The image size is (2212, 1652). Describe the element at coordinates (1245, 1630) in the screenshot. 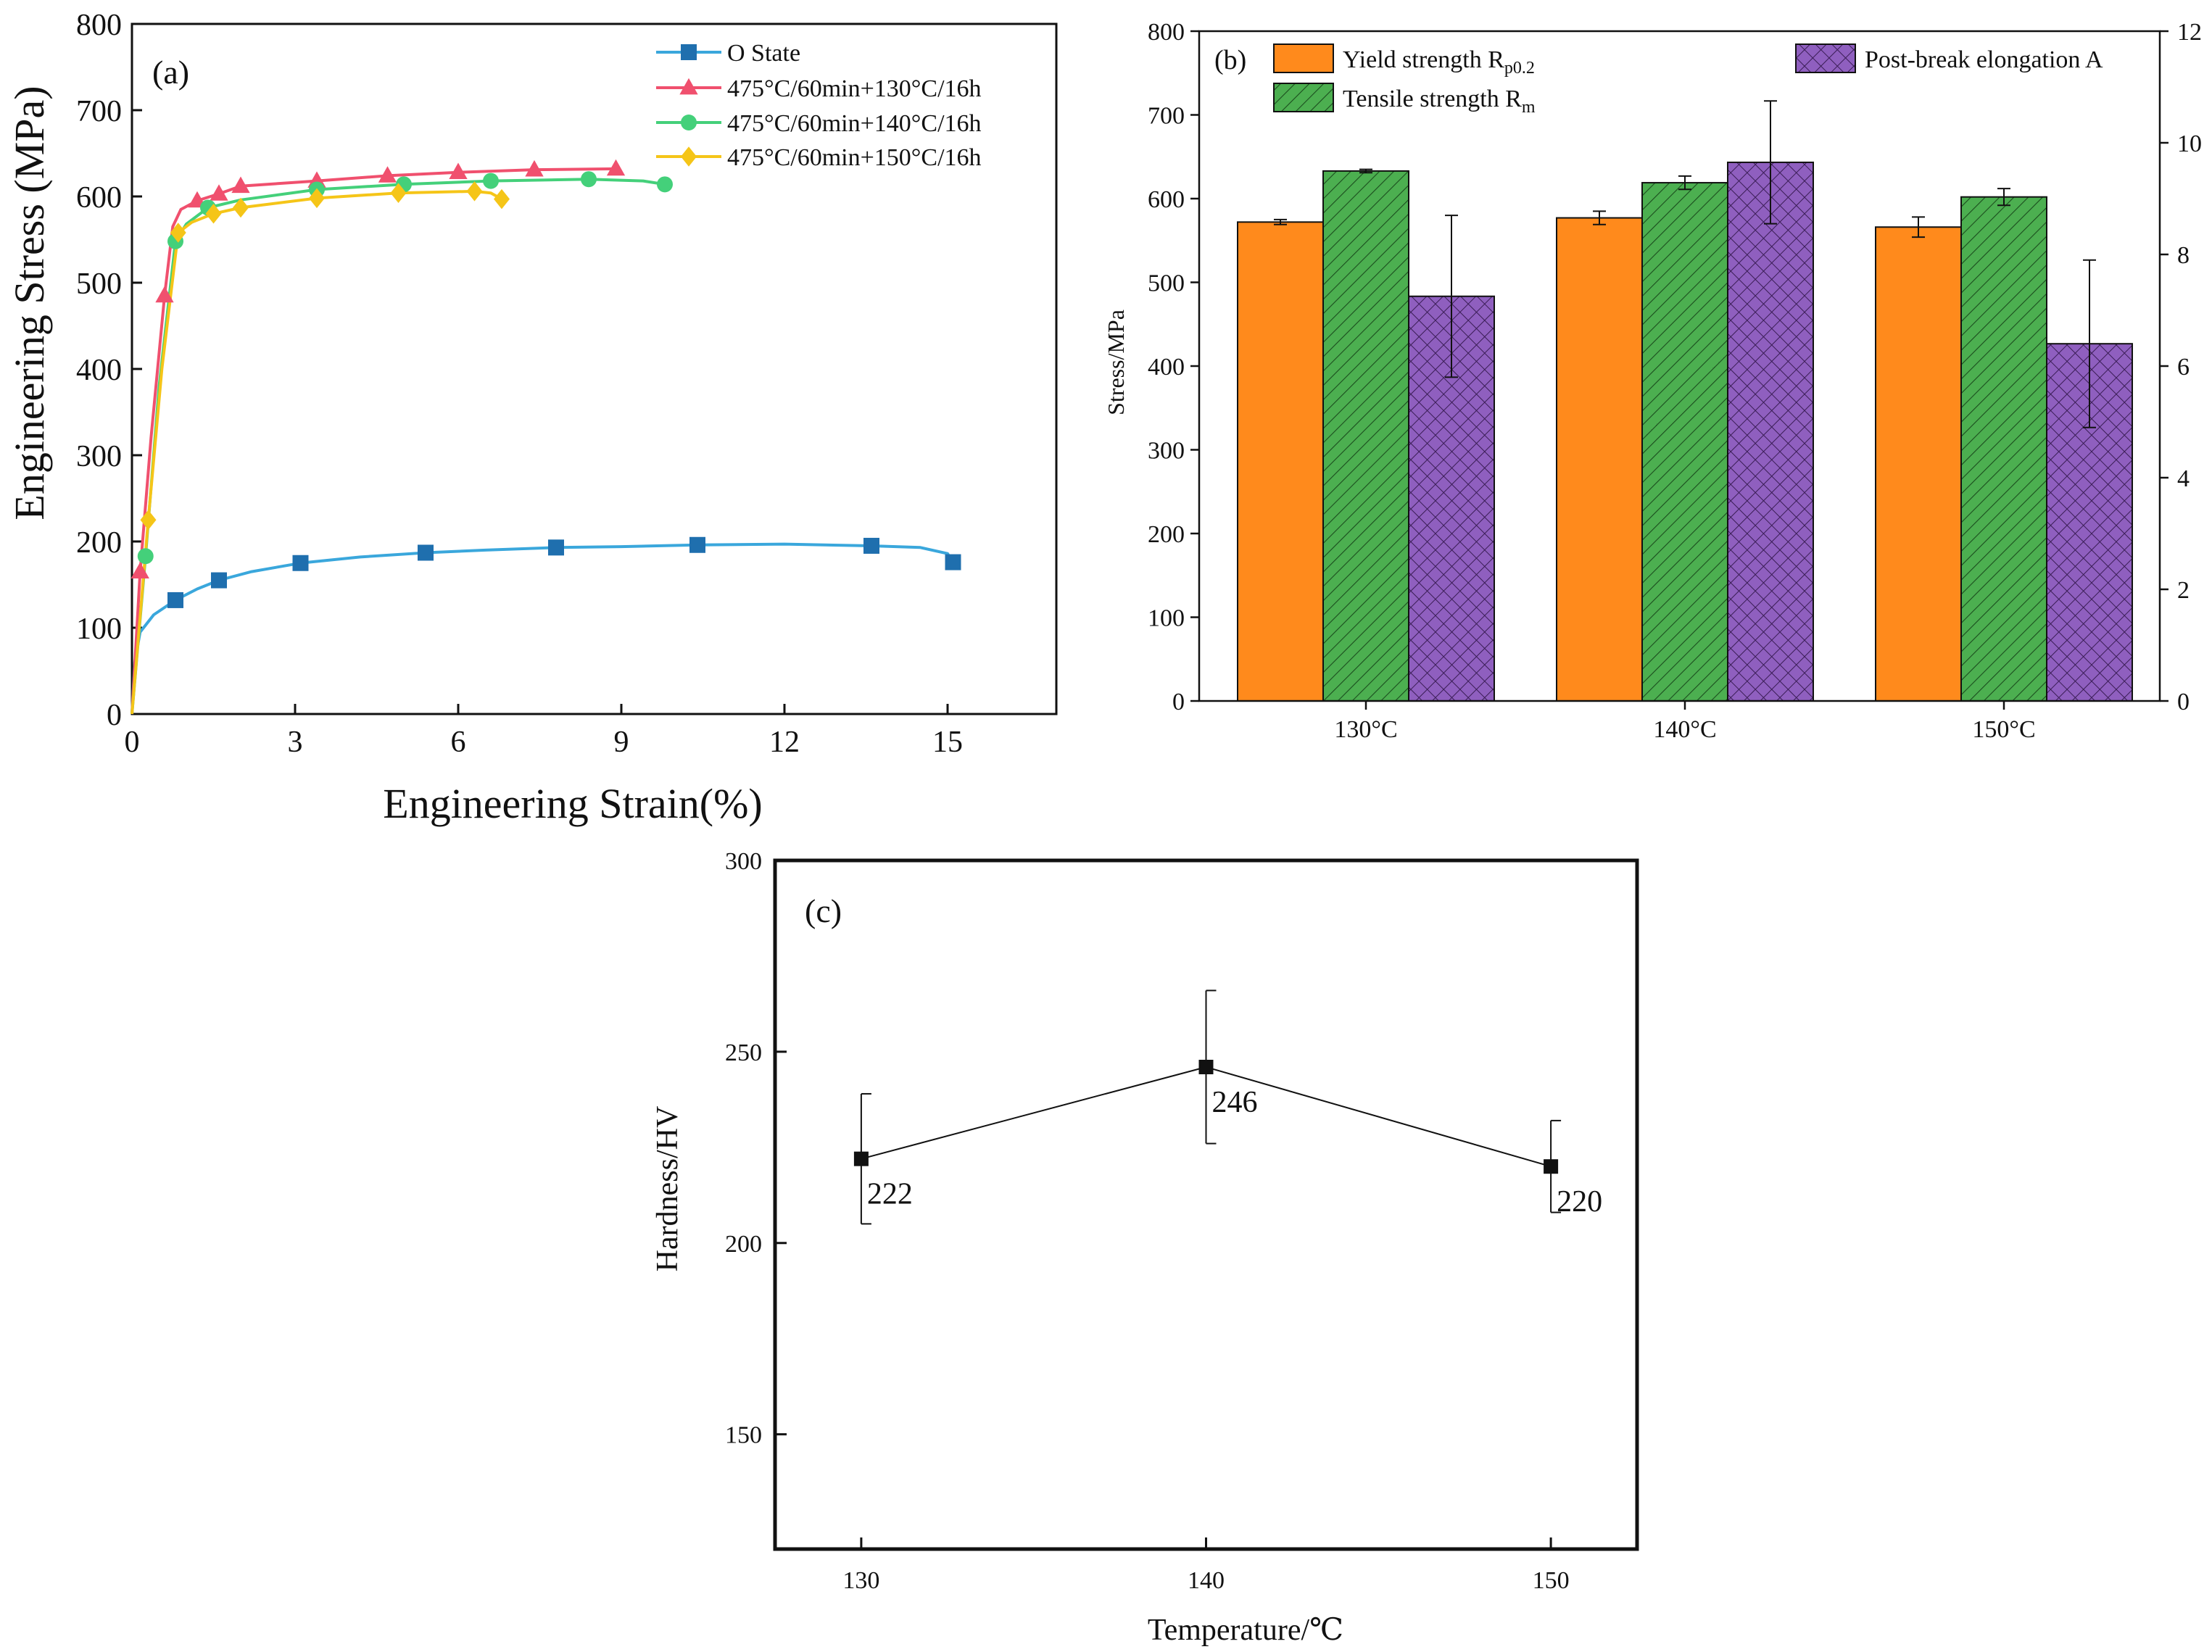

I see `panel-c-x-axis-title: Temperature/℃` at that location.